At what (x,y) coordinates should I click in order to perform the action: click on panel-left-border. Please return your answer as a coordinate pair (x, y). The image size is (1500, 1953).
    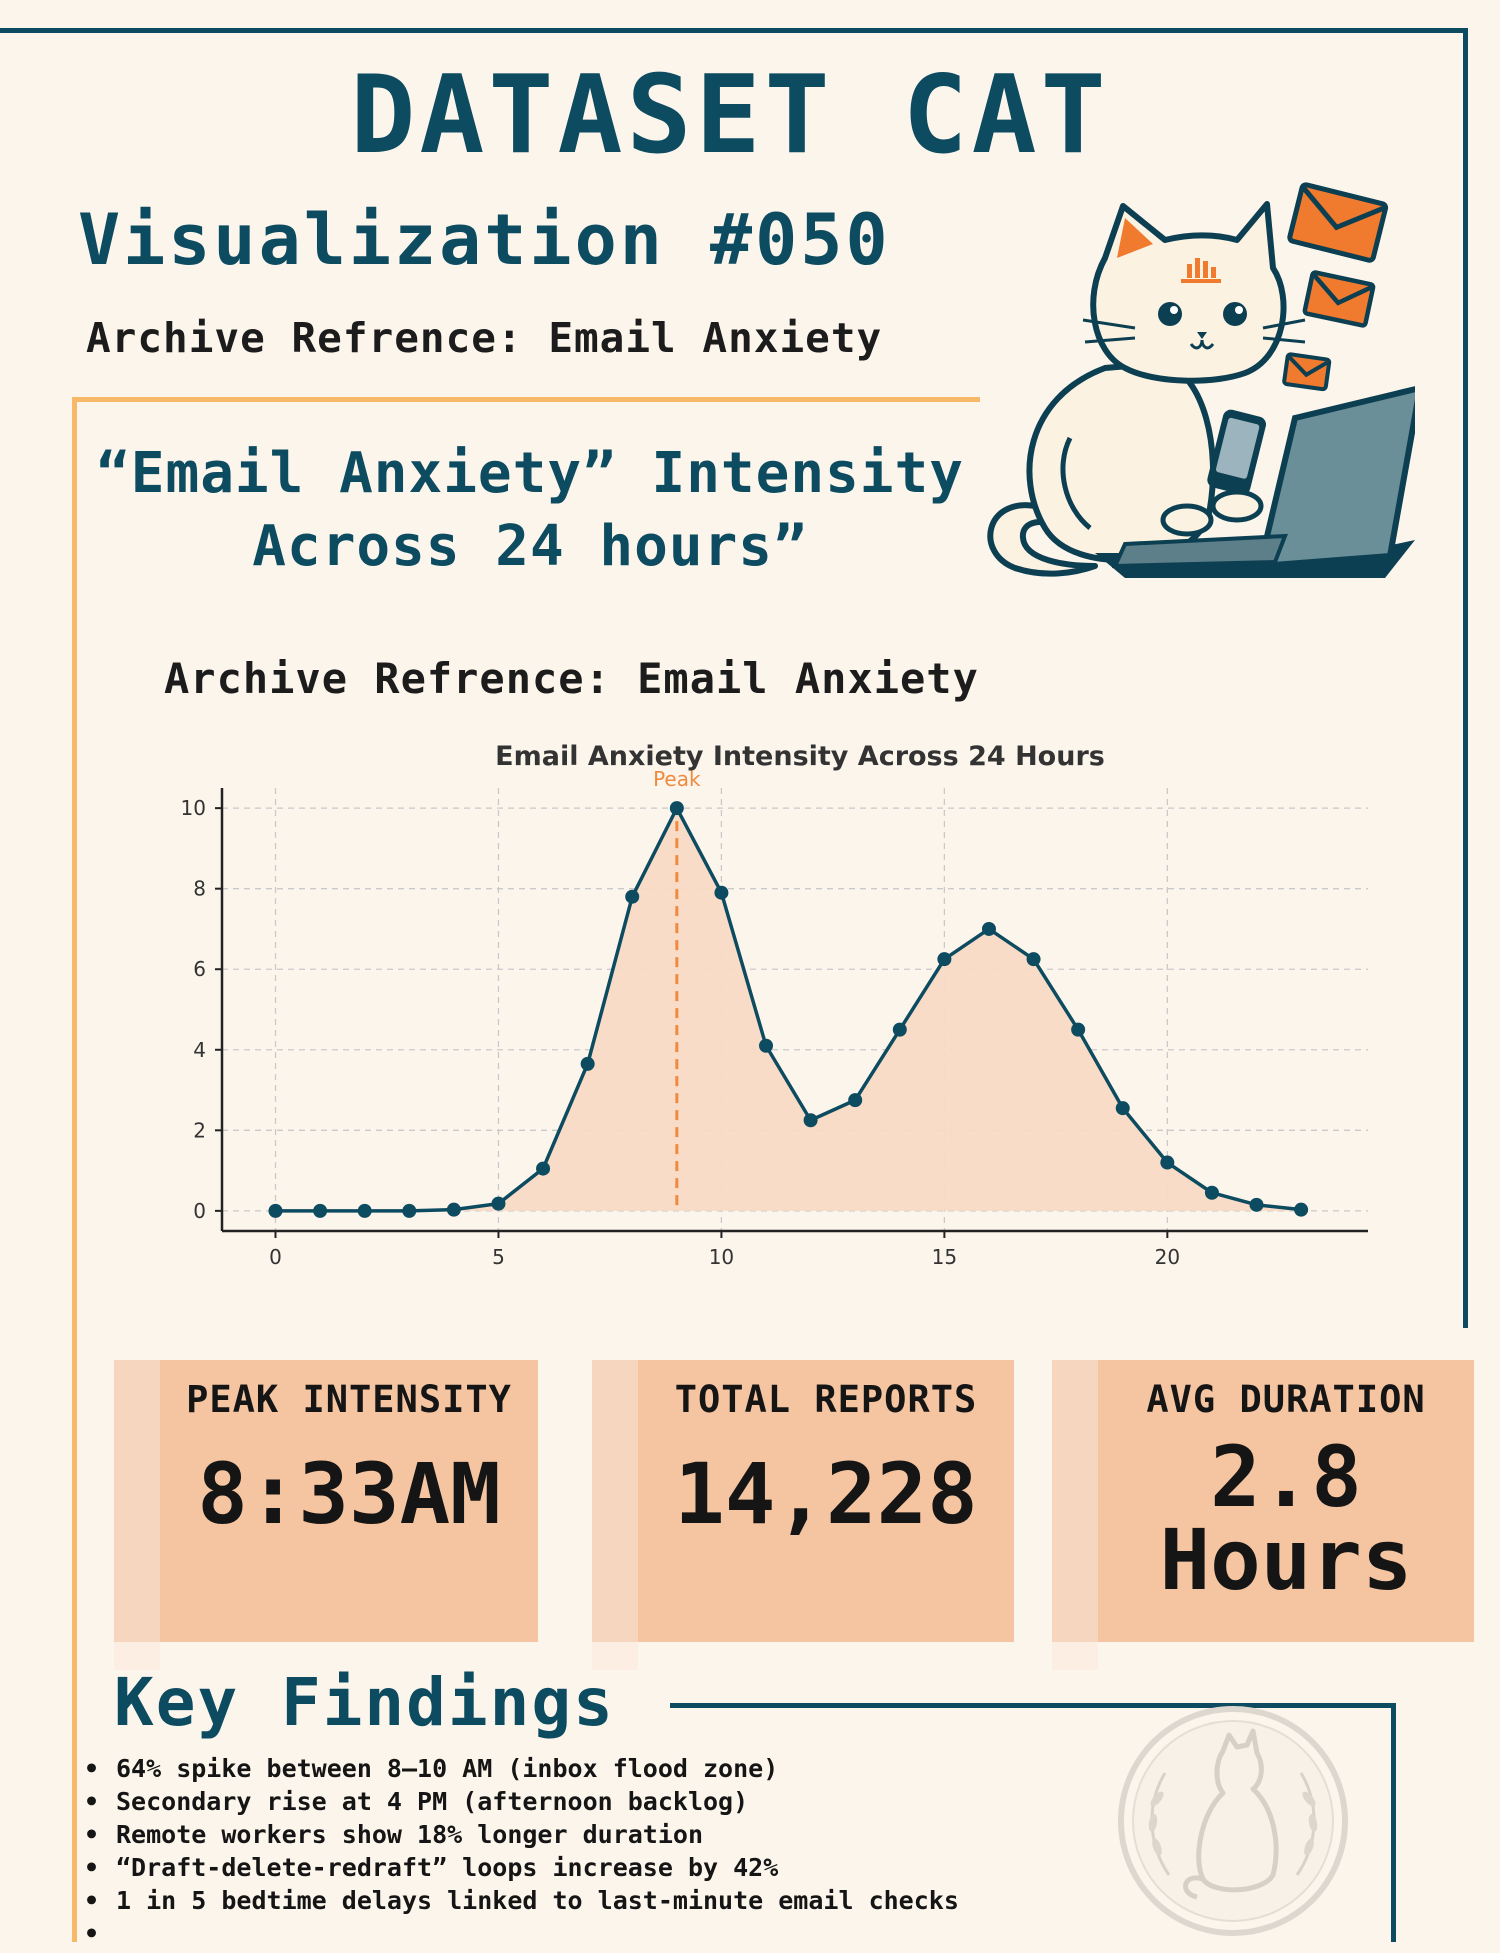
    Looking at the image, I should click on (74, 1169).